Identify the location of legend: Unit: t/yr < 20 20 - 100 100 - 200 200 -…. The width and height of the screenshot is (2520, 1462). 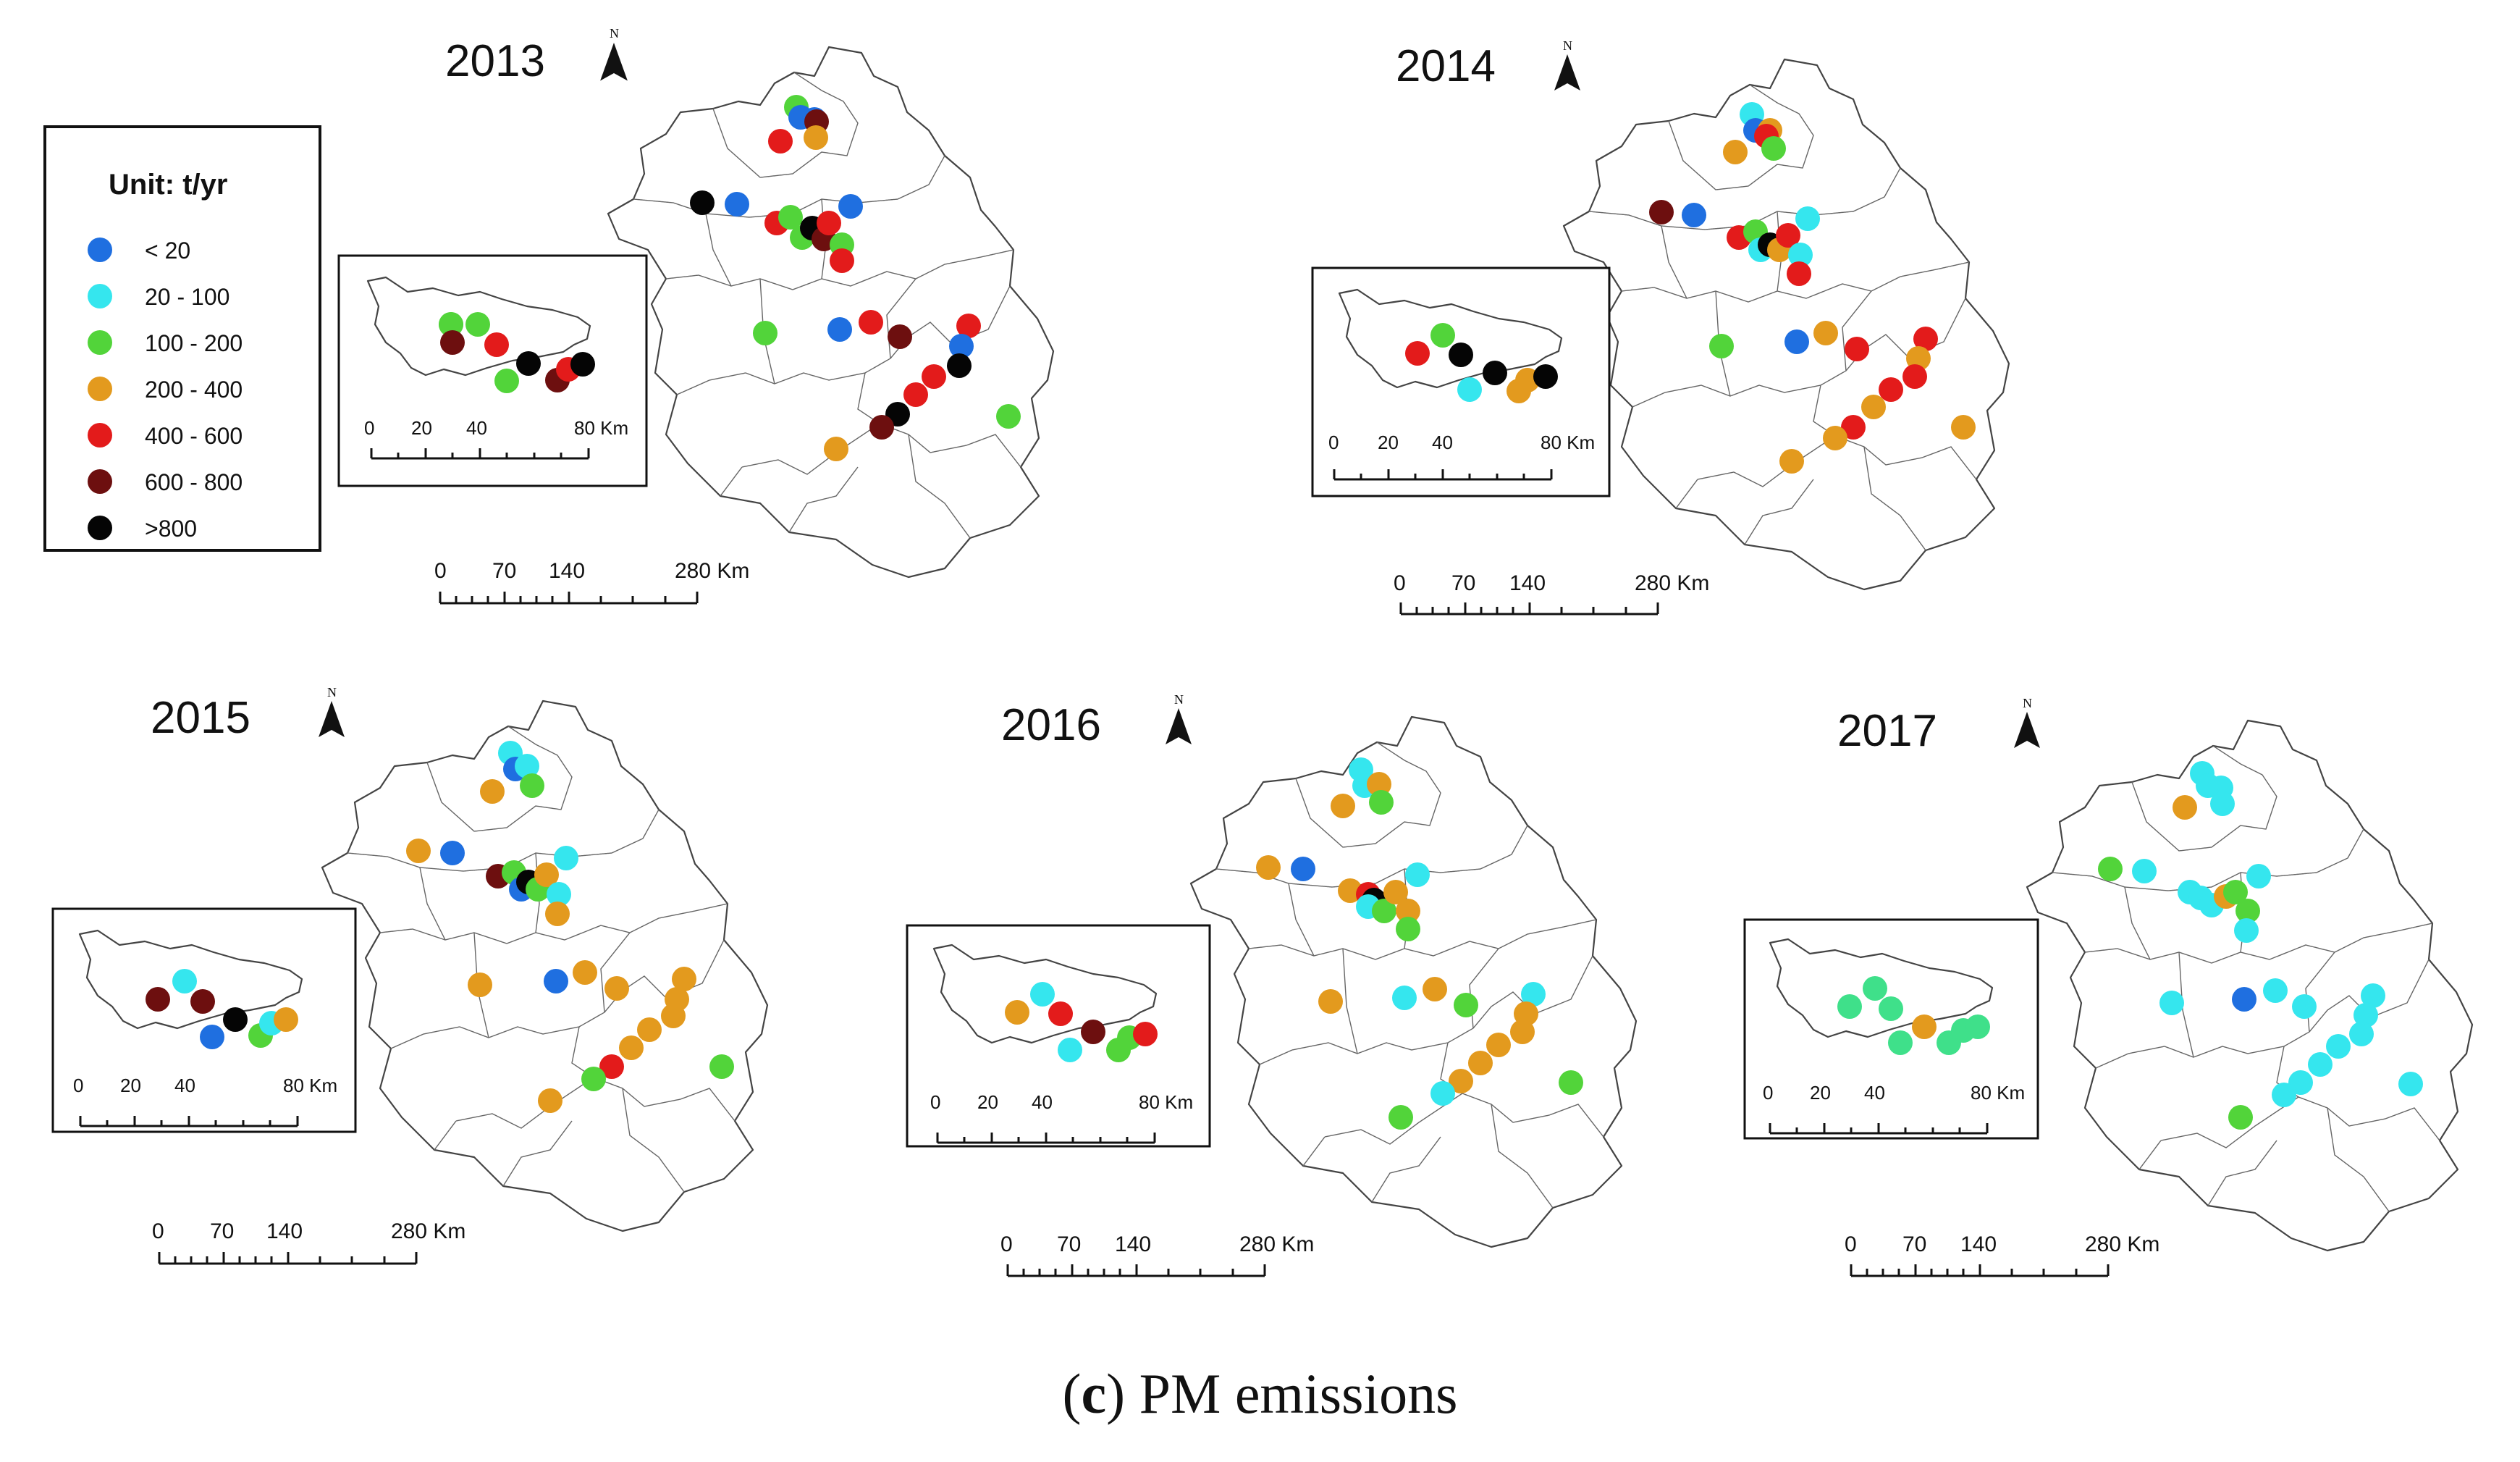
(182, 338).